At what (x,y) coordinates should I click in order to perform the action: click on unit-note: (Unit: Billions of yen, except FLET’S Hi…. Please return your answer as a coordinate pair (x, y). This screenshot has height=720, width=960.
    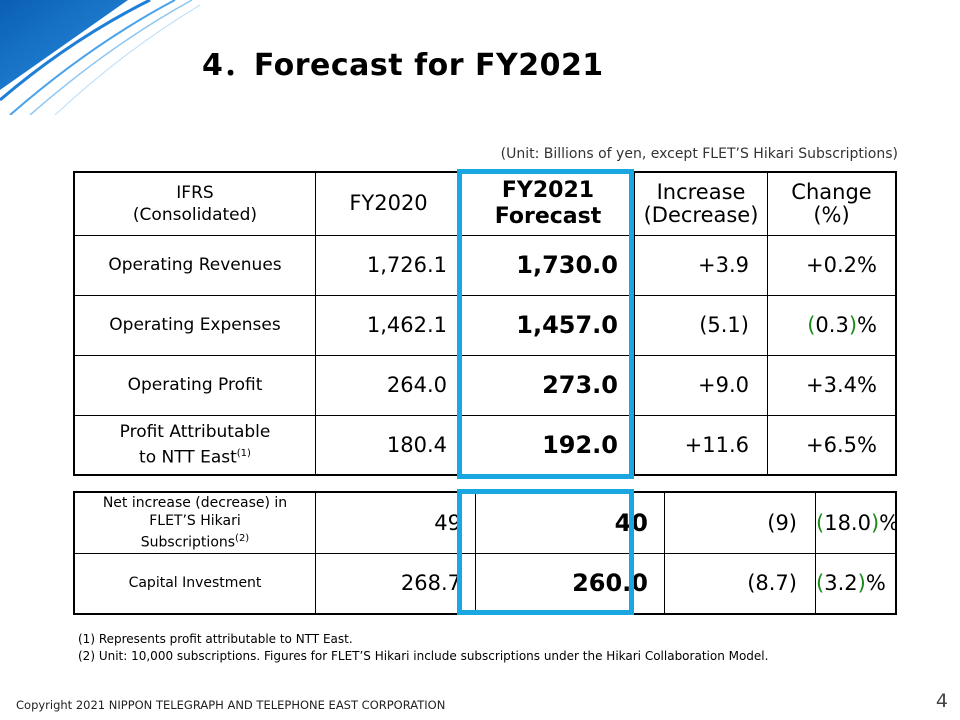
    Looking at the image, I should click on (699, 154).